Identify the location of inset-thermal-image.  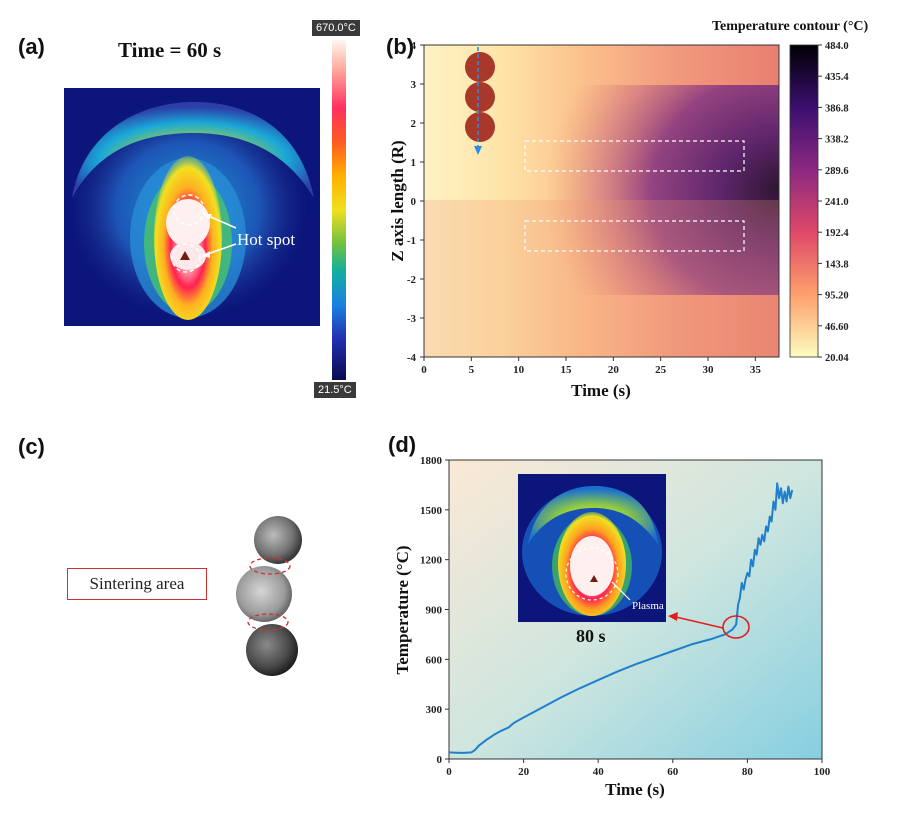
(592, 548).